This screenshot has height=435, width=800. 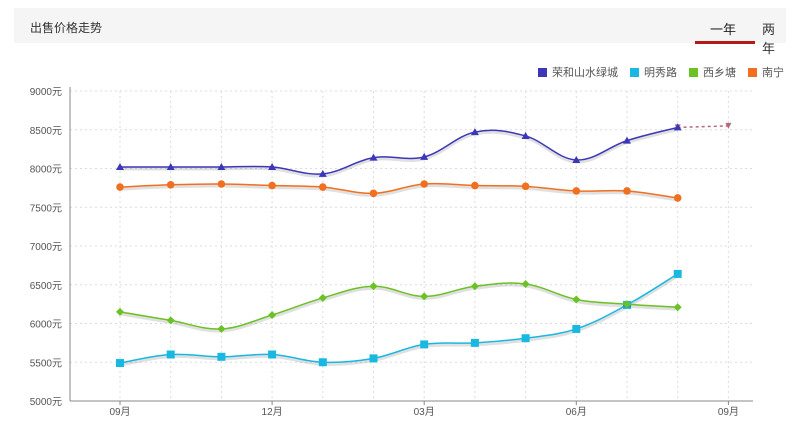 What do you see at coordinates (585, 73) in the screenshot?
I see `legend-label: 荣和山水绿城` at bounding box center [585, 73].